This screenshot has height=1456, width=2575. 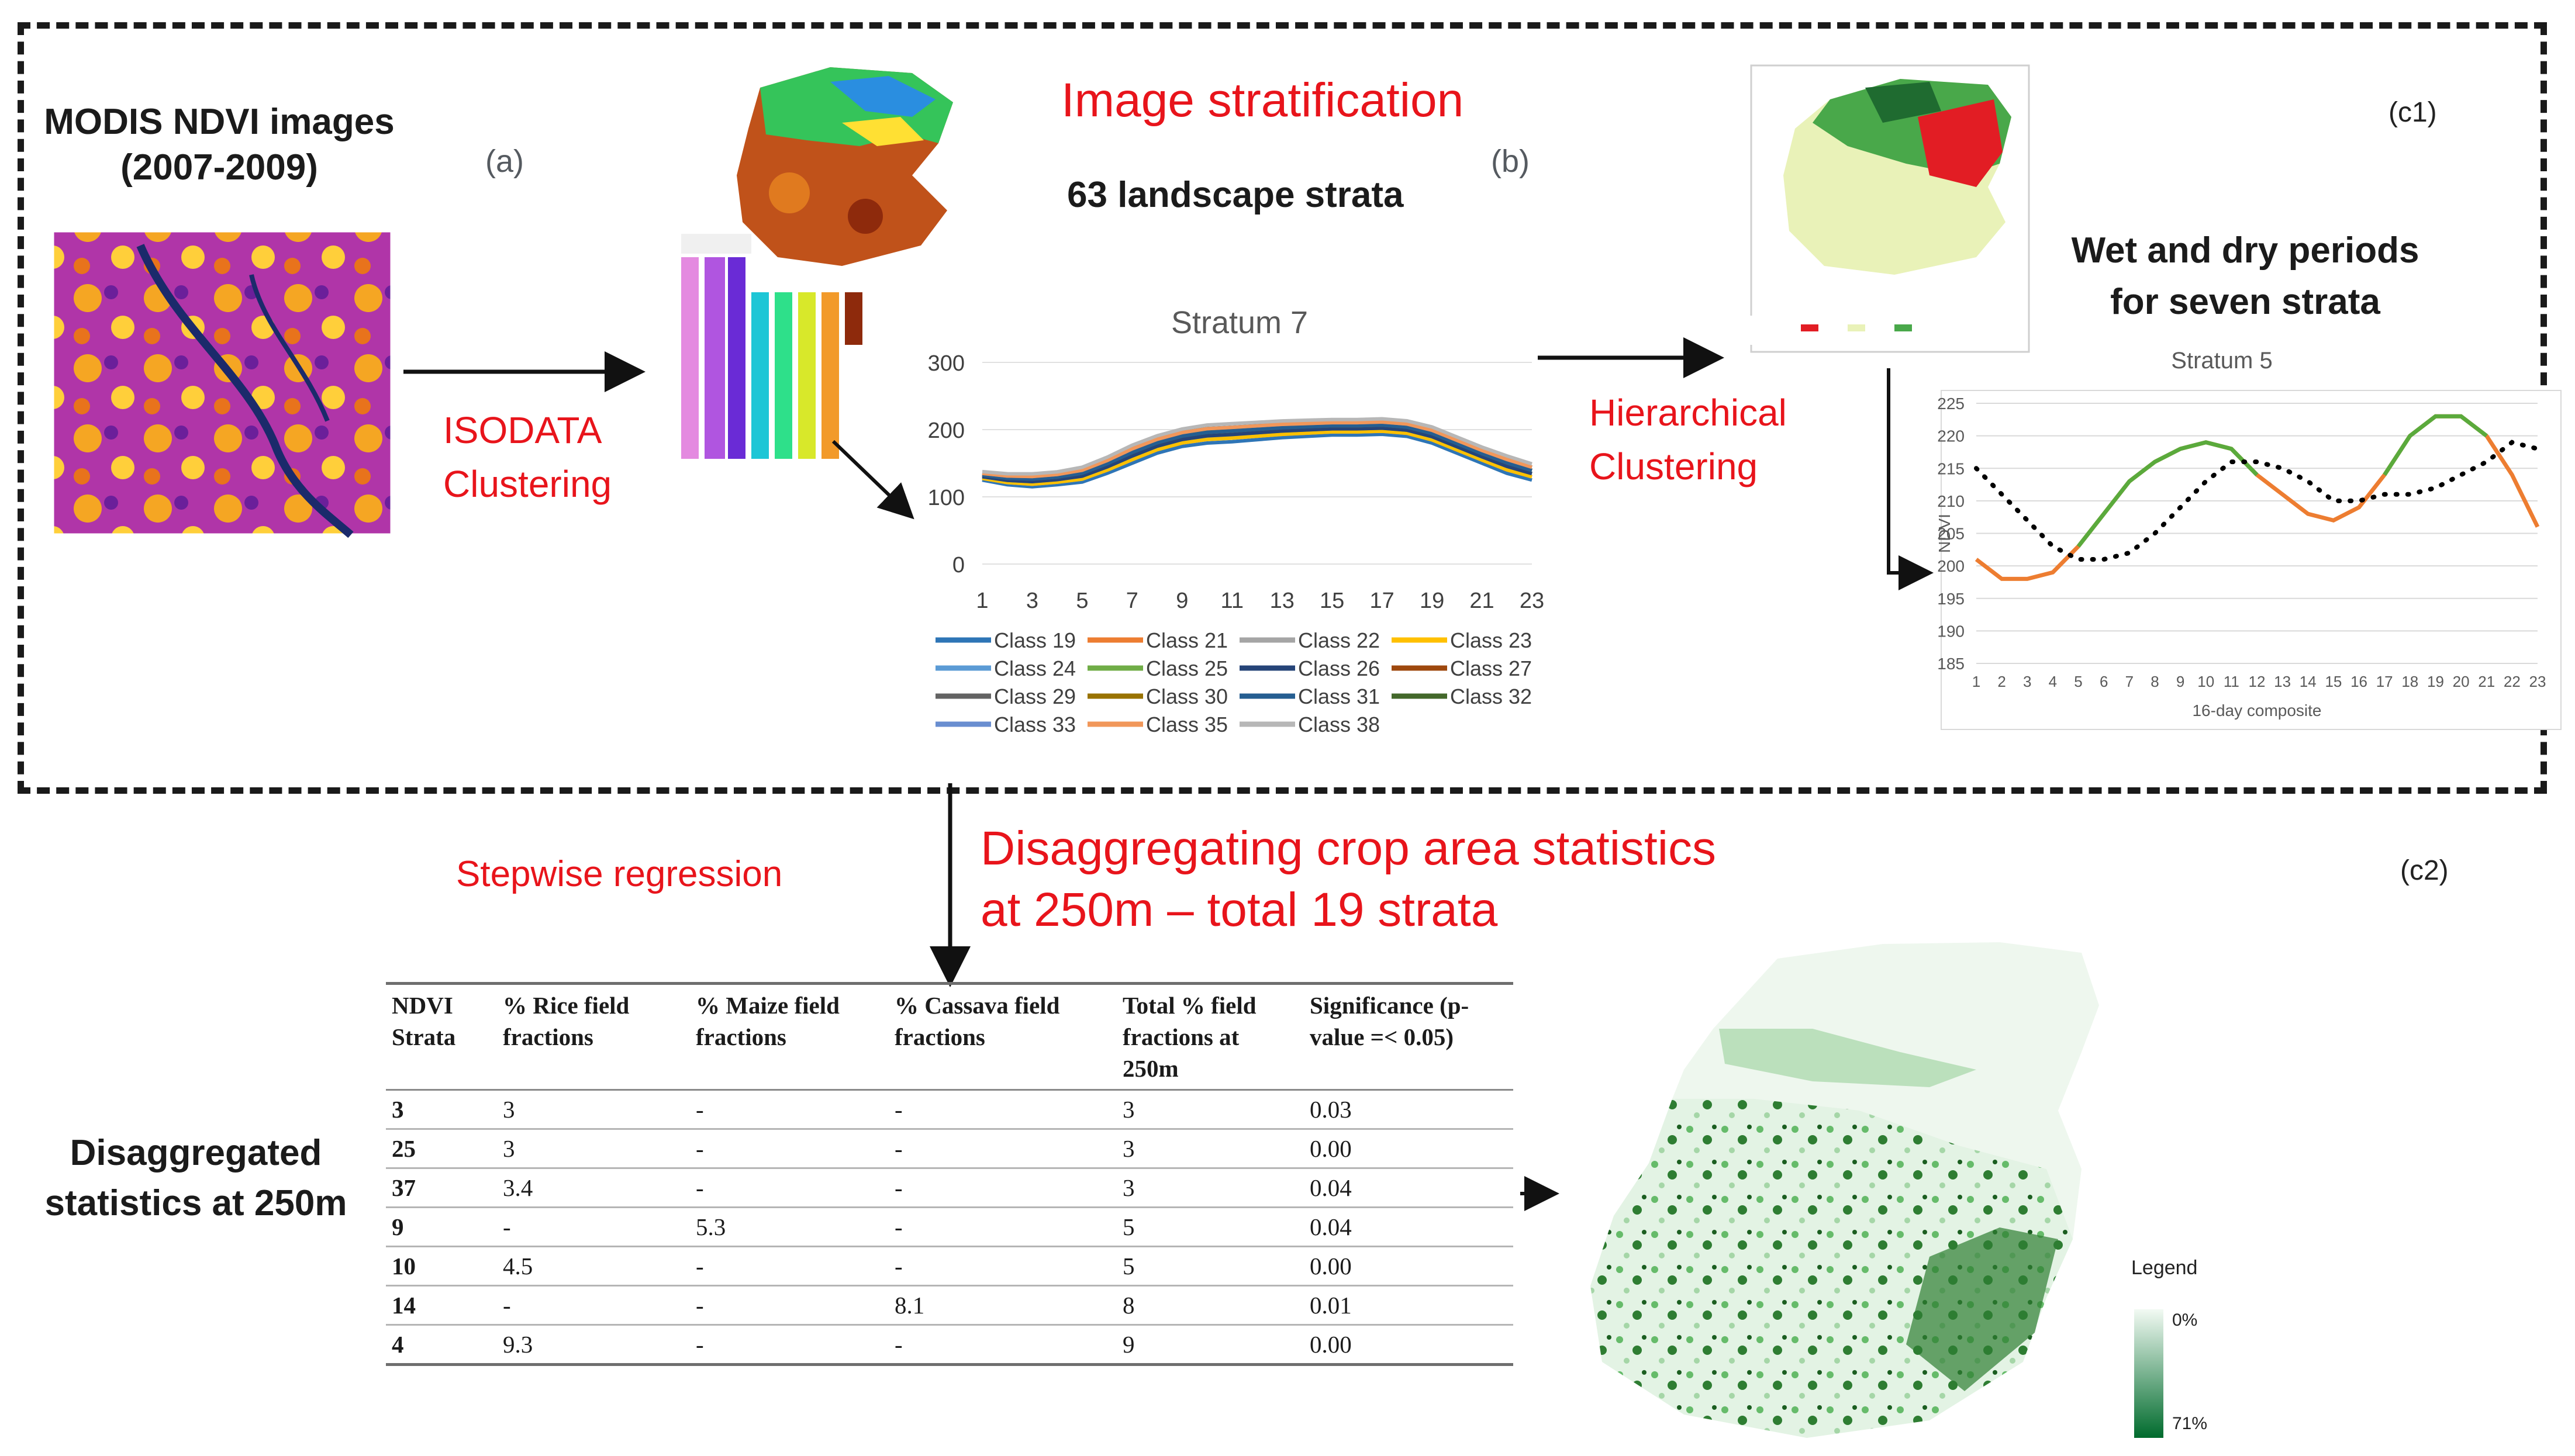 I want to click on y-tick-label: 225, so click(x=1951, y=404).